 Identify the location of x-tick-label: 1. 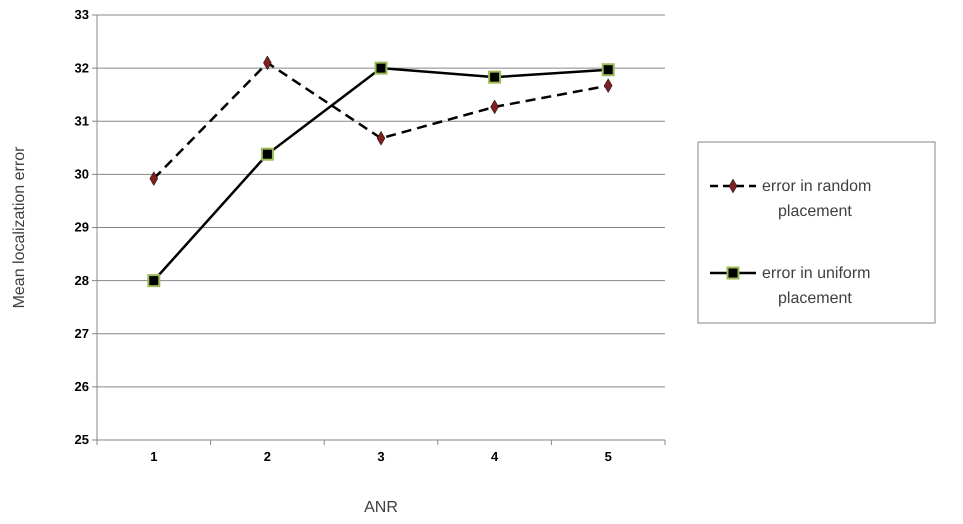
(154, 456).